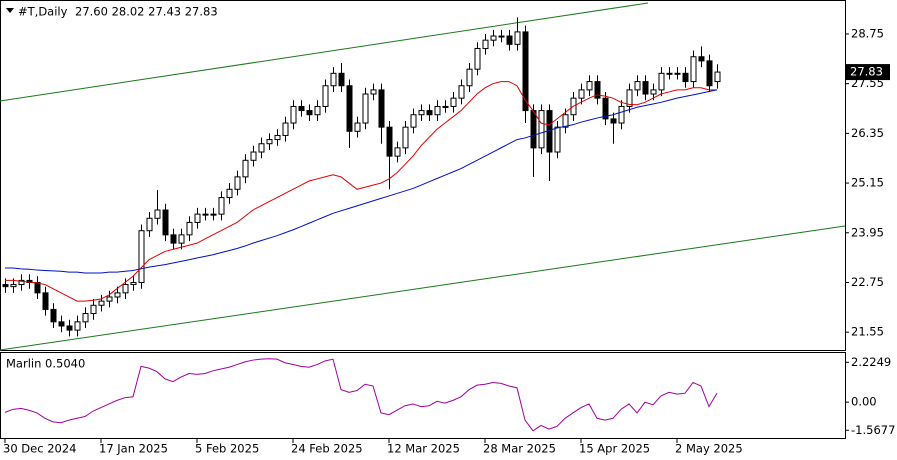  Describe the element at coordinates (867, 232) in the screenshot. I see `y-tick-label: 23.95` at that location.